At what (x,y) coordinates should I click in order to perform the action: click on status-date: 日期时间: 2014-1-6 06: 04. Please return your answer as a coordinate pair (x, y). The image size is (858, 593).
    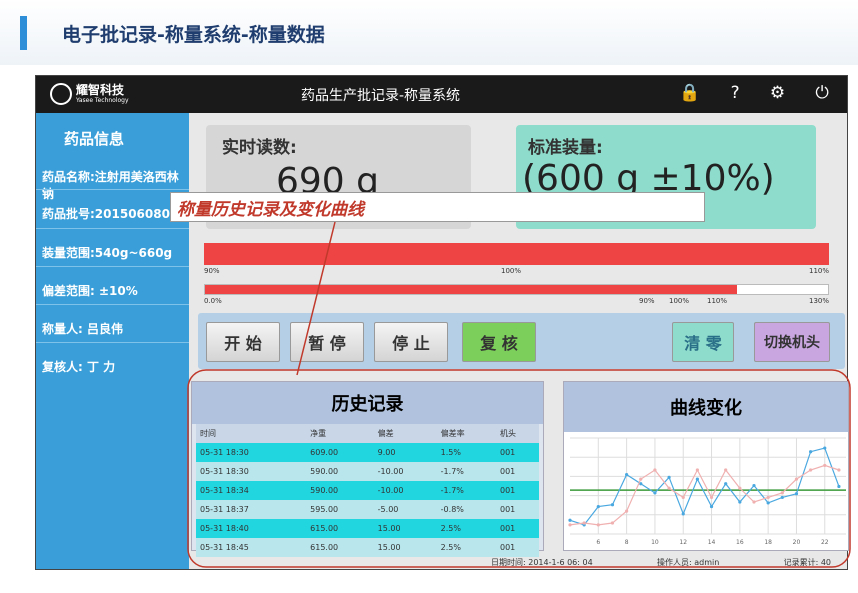
    Looking at the image, I should click on (542, 562).